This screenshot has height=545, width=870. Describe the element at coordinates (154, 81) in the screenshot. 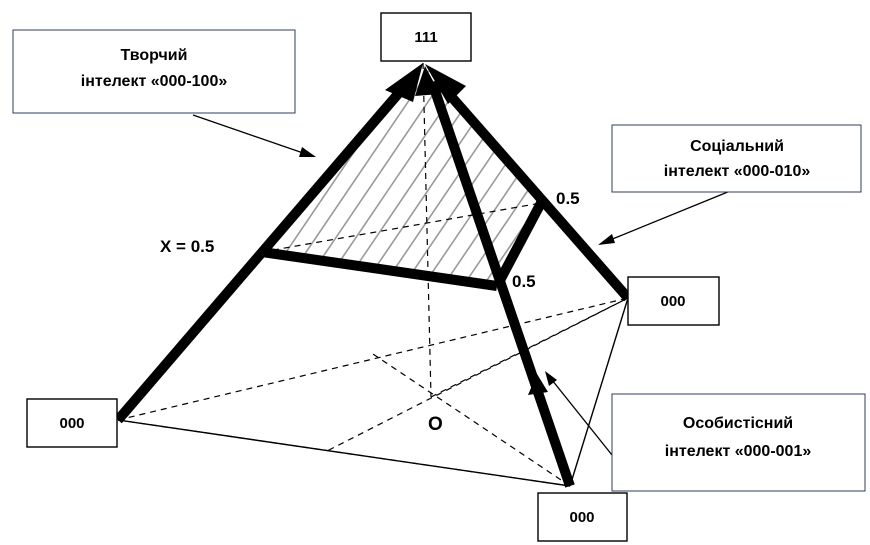

I see `callout-creative-line2: інтелект «000-100»` at that location.